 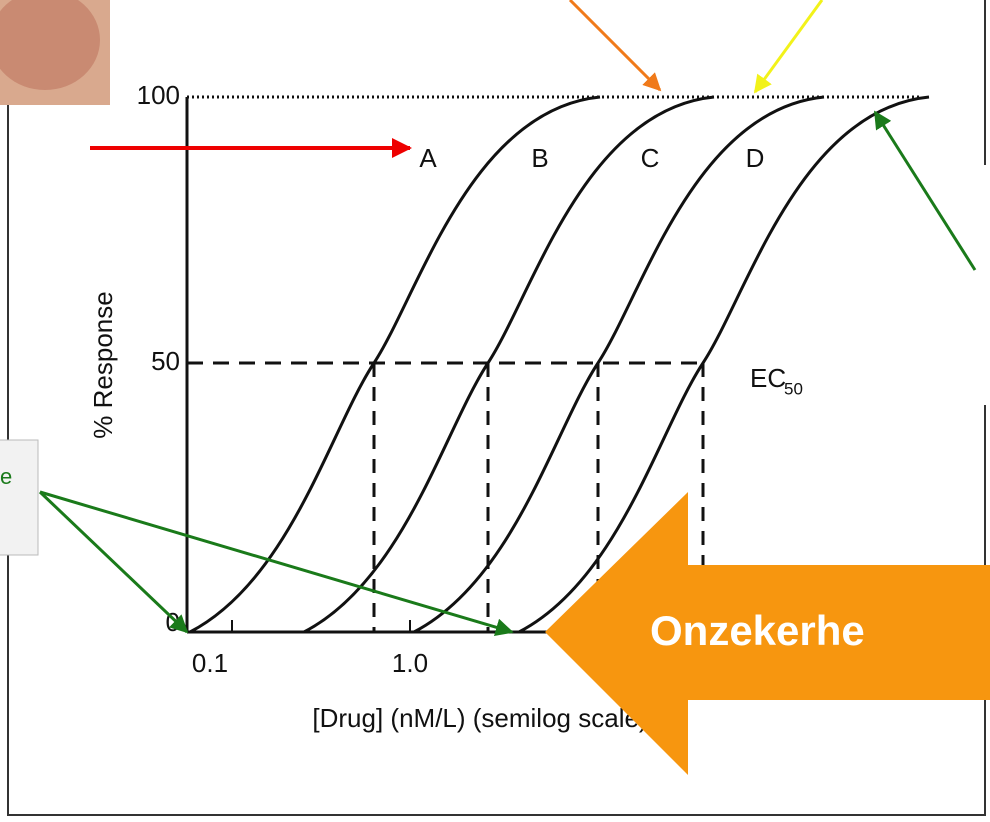 What do you see at coordinates (757, 630) in the screenshot?
I see `banner-text: Onzekerhe` at bounding box center [757, 630].